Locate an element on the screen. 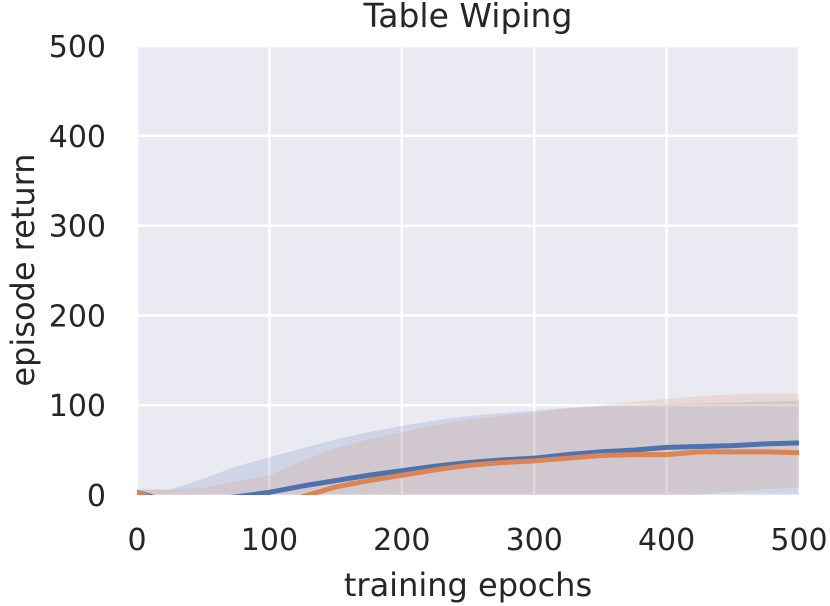 The height and width of the screenshot is (606, 830). y-tick-label: 200 is located at coordinates (77, 316).